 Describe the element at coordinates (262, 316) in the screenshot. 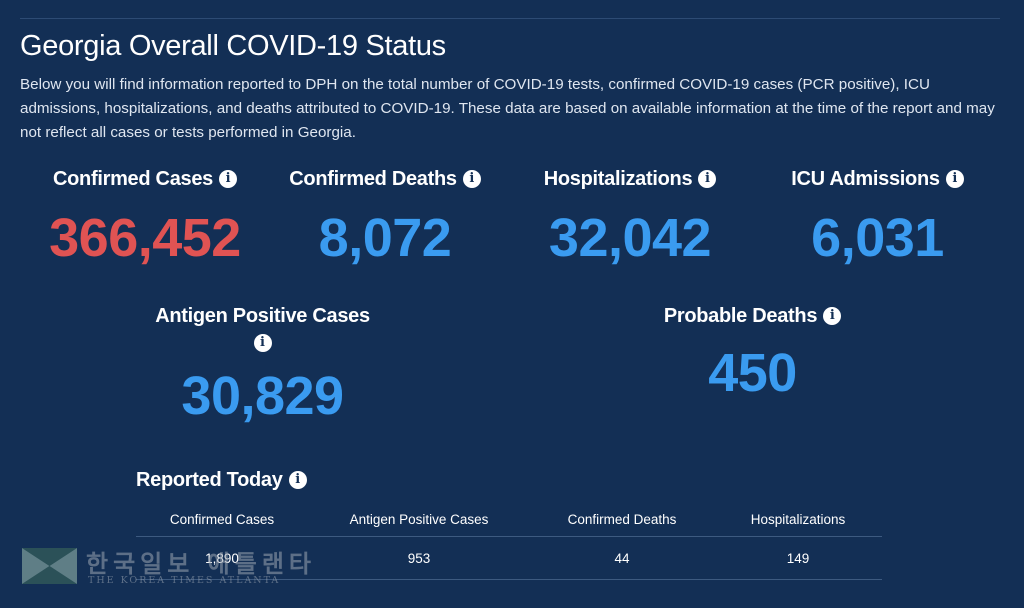

I see `antigen-positive-label: Antigen Positive Cases` at that location.